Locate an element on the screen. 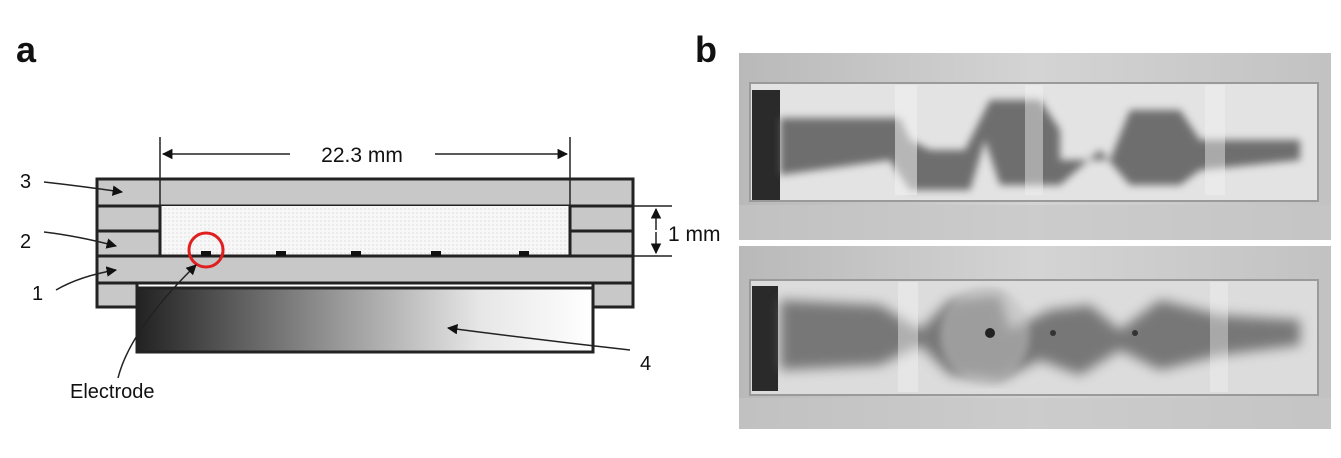  layer-1-label: 1 is located at coordinates (37, 294).